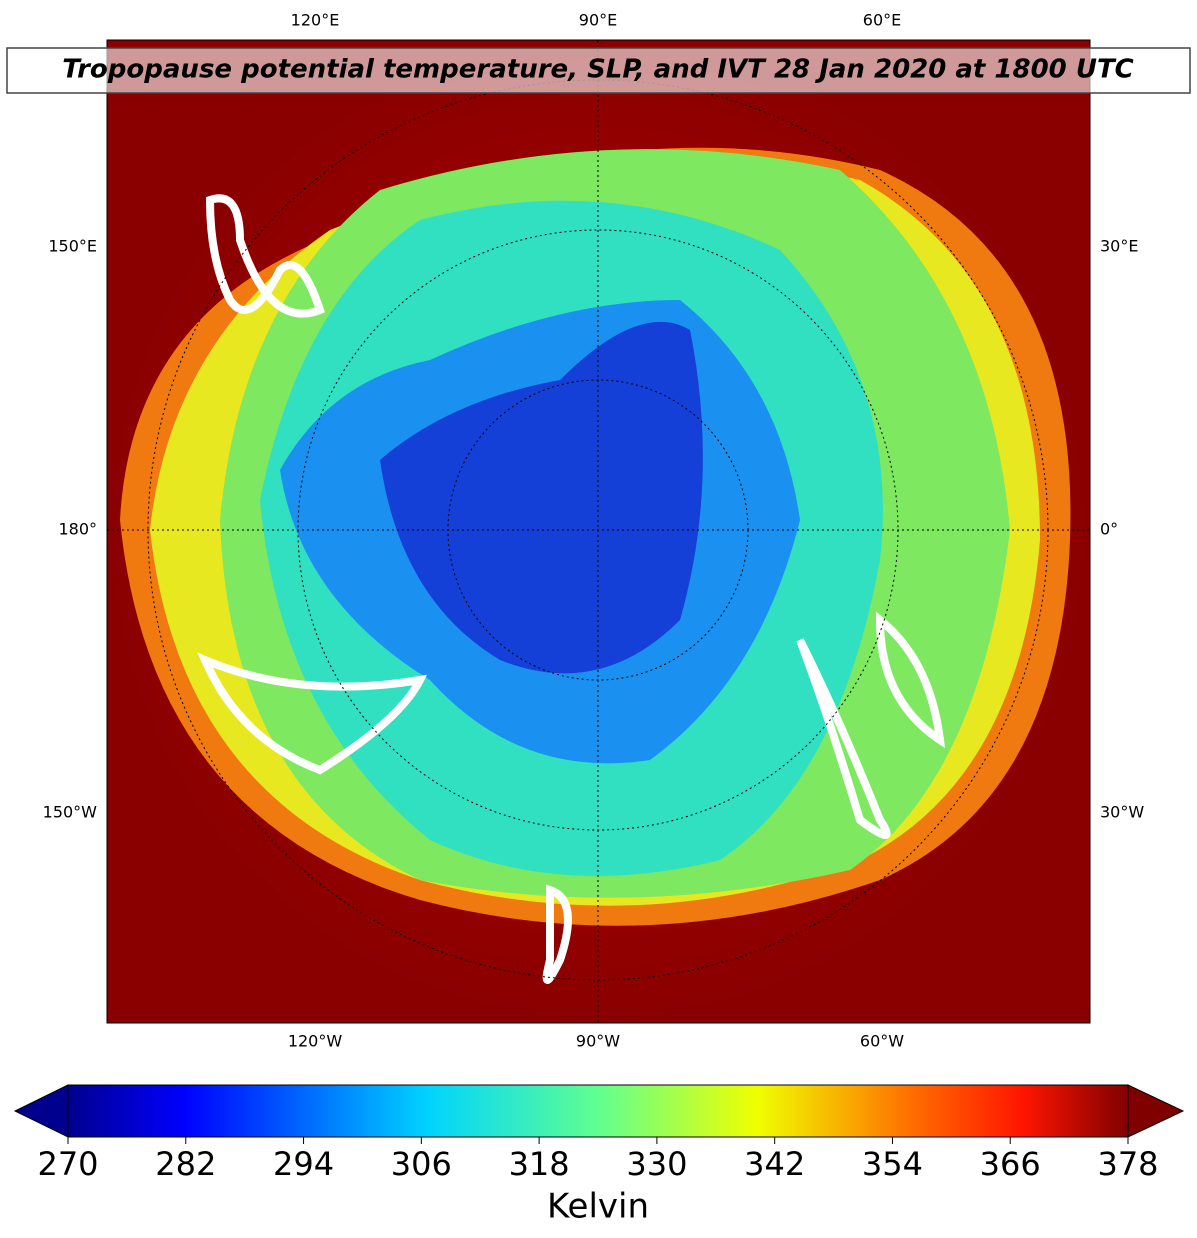 This screenshot has height=1238, width=1197. I want to click on colorbar-extend-high, so click(1156, 1111).